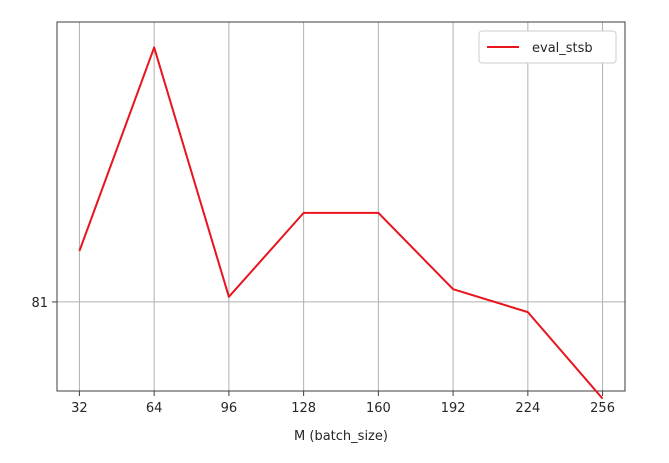  What do you see at coordinates (602, 408) in the screenshot?
I see `x-tick-label: 256` at bounding box center [602, 408].